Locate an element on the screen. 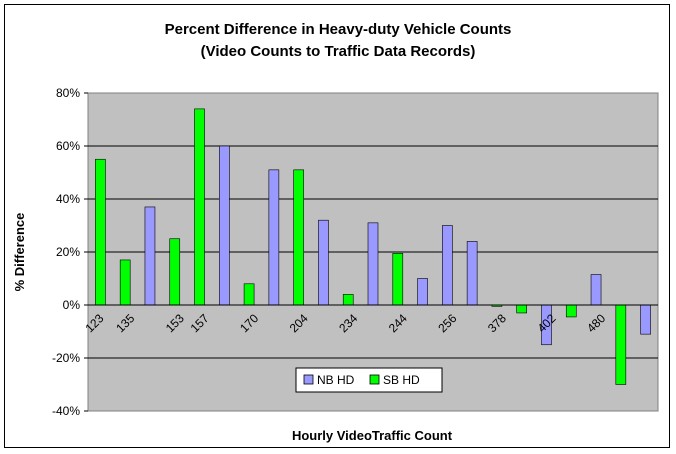 This screenshot has width=676, height=454. legend-label: NB HD is located at coordinates (336, 380).